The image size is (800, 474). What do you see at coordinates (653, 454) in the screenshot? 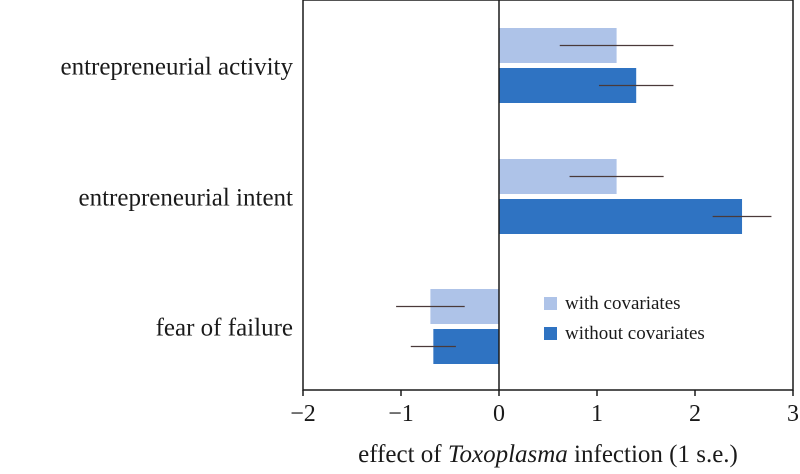
I see `x-axis-title-suffix: infection (1 s.e.)` at bounding box center [653, 454].